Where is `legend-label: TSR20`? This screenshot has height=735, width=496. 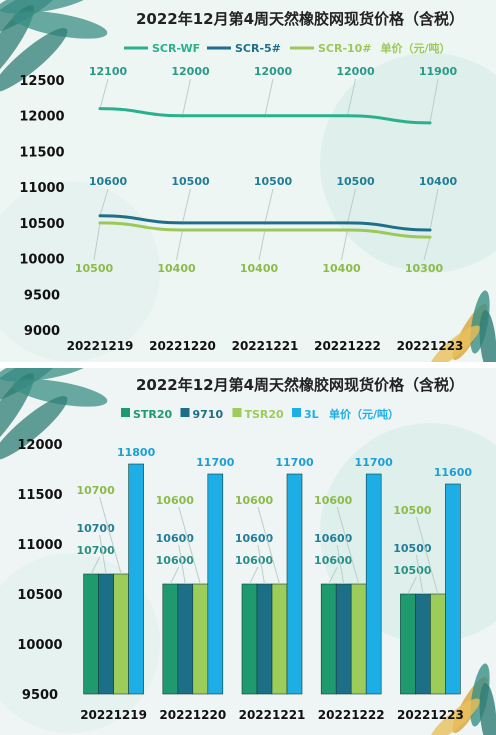 legend-label: TSR20 is located at coordinates (265, 414).